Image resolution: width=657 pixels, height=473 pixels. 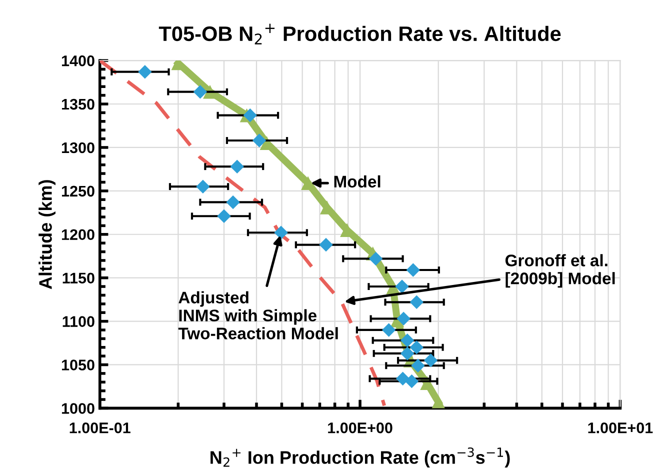 What do you see at coordinates (360, 428) in the screenshot?
I see `x-tick-label: 1.00E+00` at bounding box center [360, 428].